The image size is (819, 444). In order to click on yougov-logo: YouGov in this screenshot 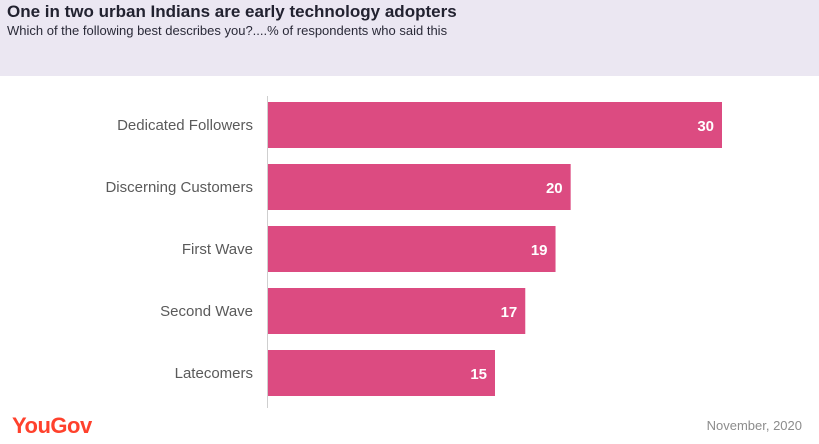, I will do `click(52, 425)`.